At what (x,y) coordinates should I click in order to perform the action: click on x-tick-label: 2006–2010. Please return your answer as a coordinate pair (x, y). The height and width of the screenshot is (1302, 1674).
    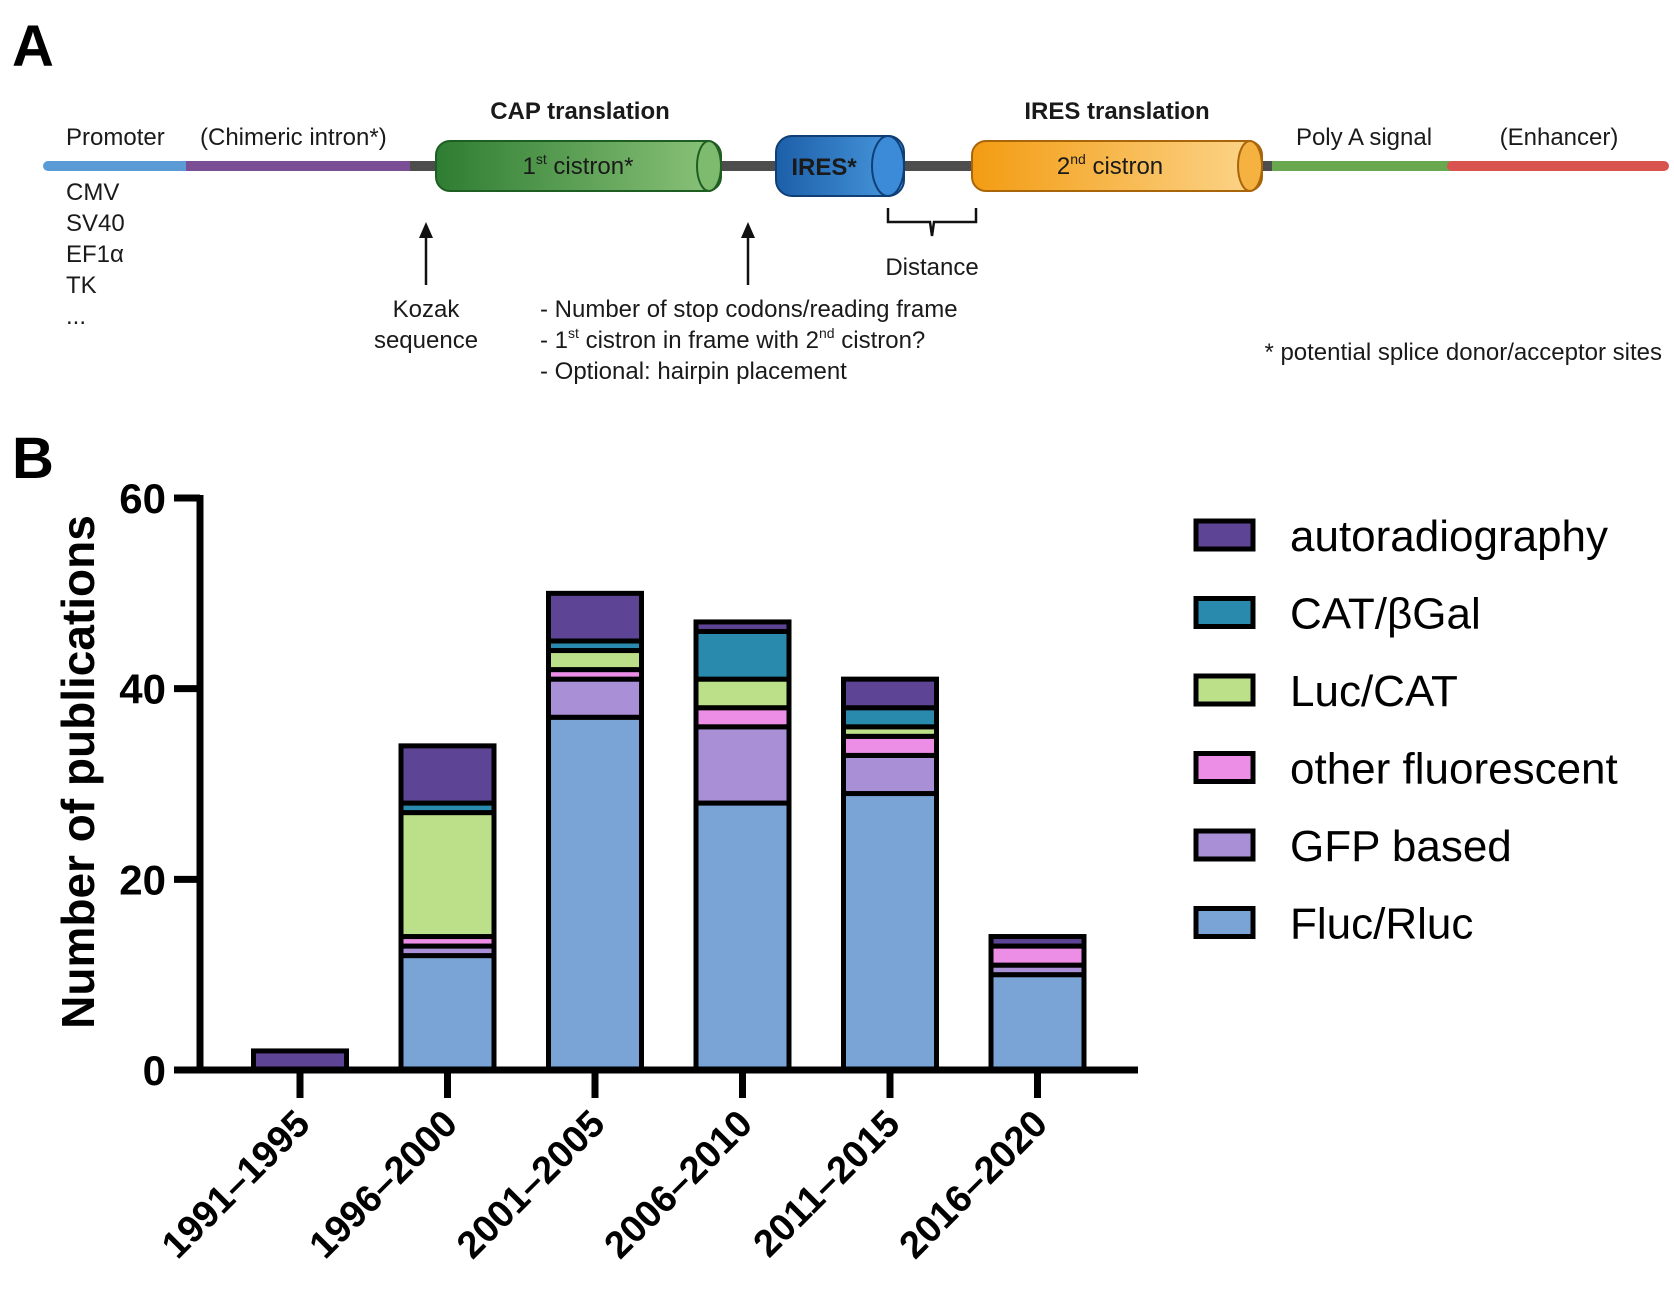
    Looking at the image, I should click on (679, 1185).